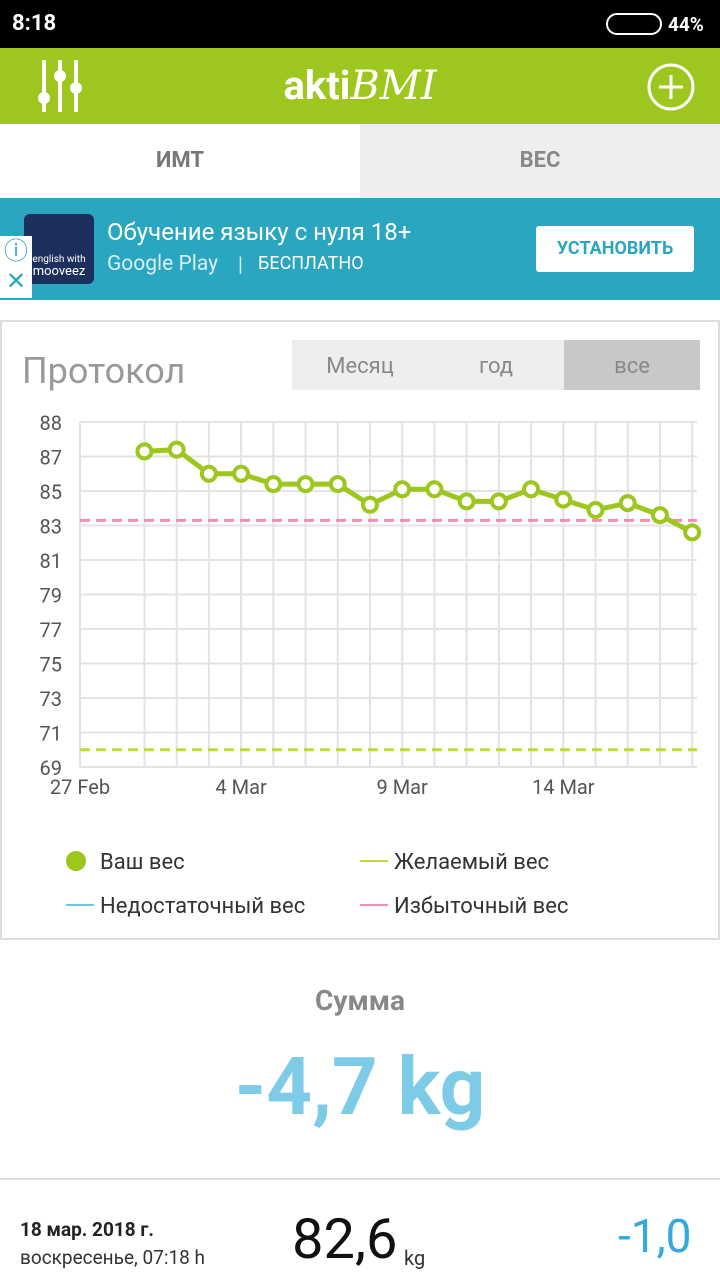  What do you see at coordinates (51, 768) in the screenshot?
I see `y-tick-label: 69` at bounding box center [51, 768].